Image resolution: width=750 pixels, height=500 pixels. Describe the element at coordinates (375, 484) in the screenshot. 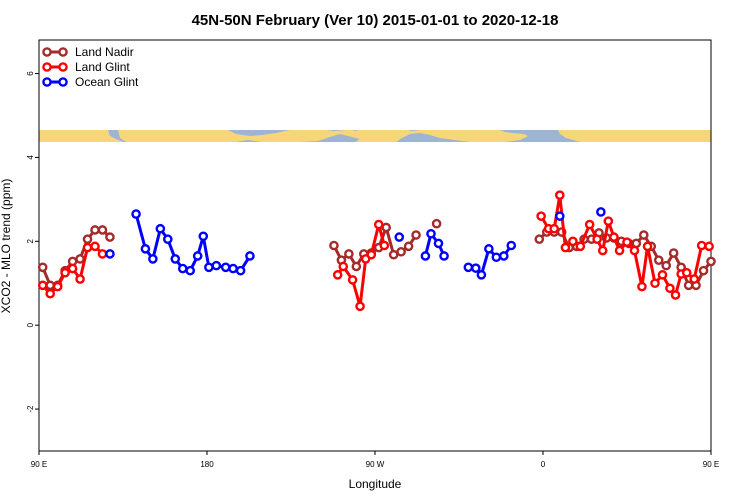

I see `x-axis-label: Longitude` at that location.